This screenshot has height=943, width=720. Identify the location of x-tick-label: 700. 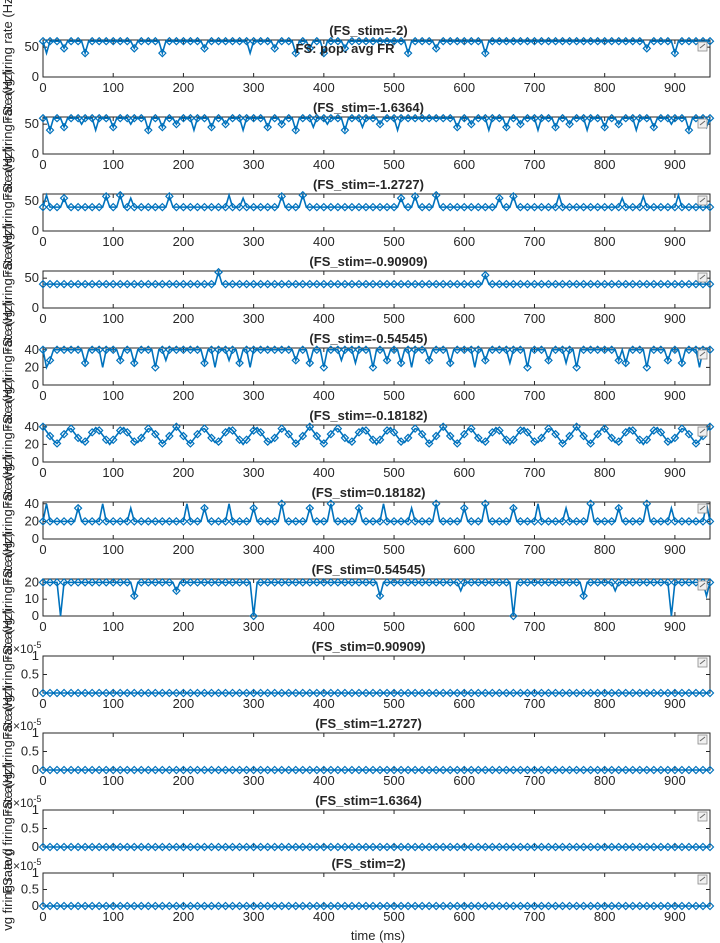
(535, 87).